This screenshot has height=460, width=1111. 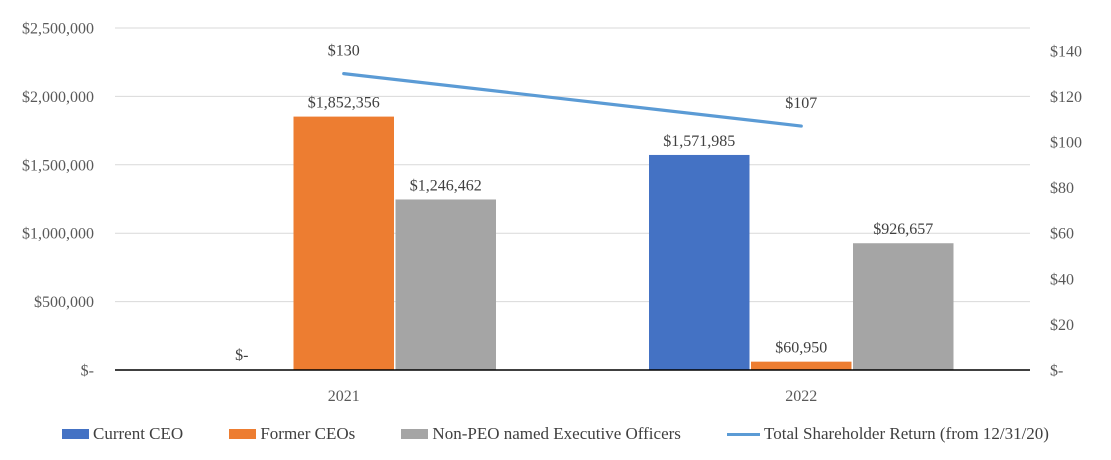 What do you see at coordinates (87, 371) in the screenshot?
I see `left-axis-tick-: $-` at bounding box center [87, 371].